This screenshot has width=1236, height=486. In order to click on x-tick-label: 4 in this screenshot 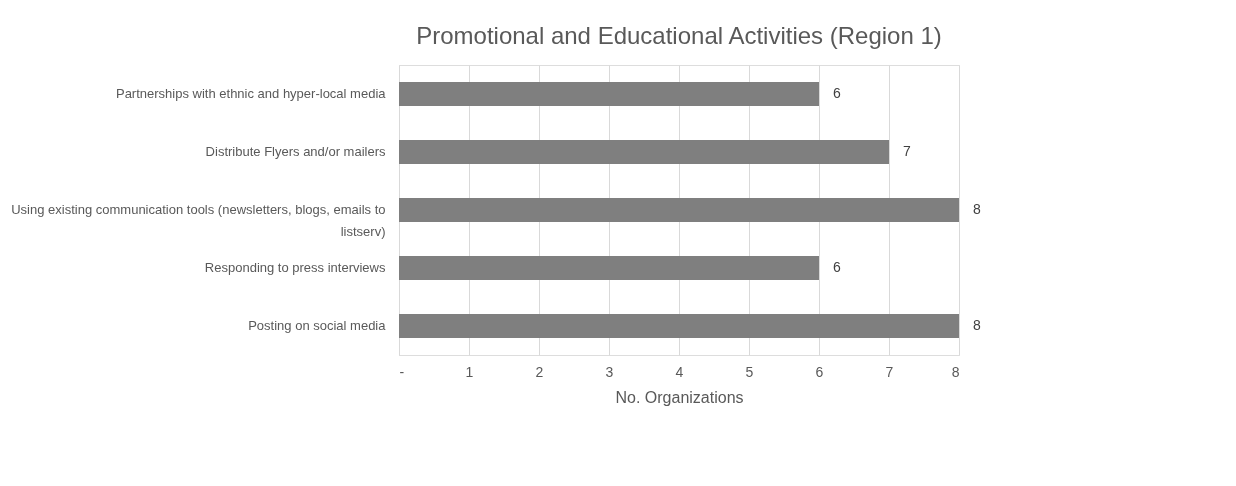, I will do `click(679, 371)`.